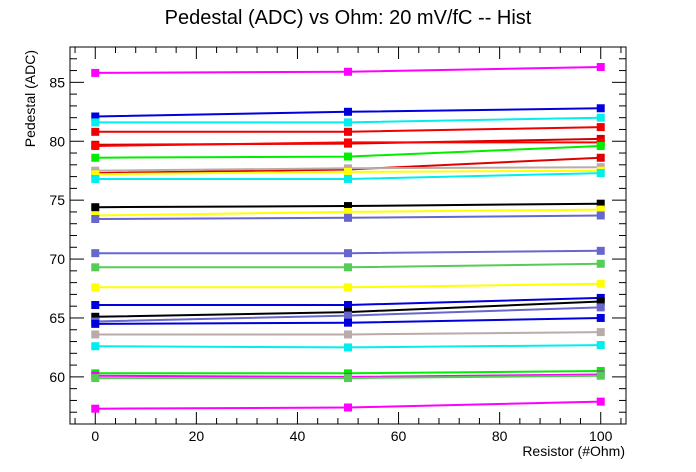  What do you see at coordinates (57, 377) in the screenshot?
I see `y-tick-label: 60` at bounding box center [57, 377].